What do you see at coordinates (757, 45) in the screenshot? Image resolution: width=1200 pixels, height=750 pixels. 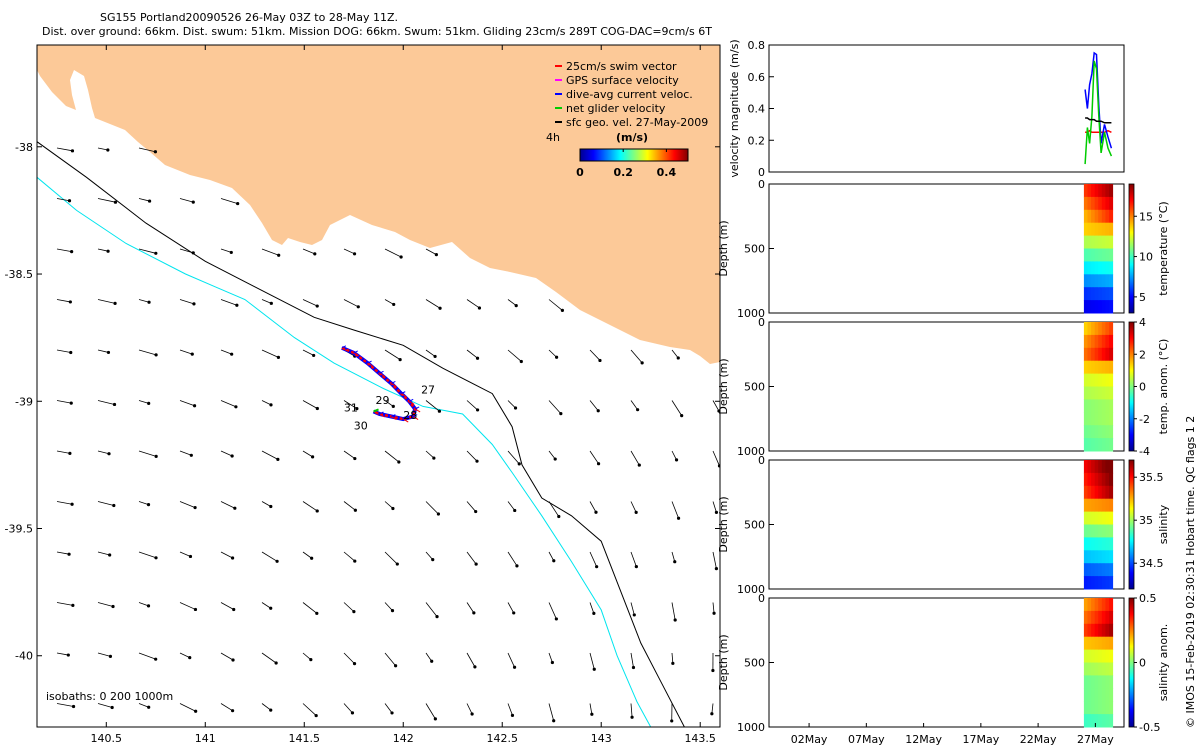 I see `velocity-y-tick-label: 0.8` at bounding box center [757, 45].